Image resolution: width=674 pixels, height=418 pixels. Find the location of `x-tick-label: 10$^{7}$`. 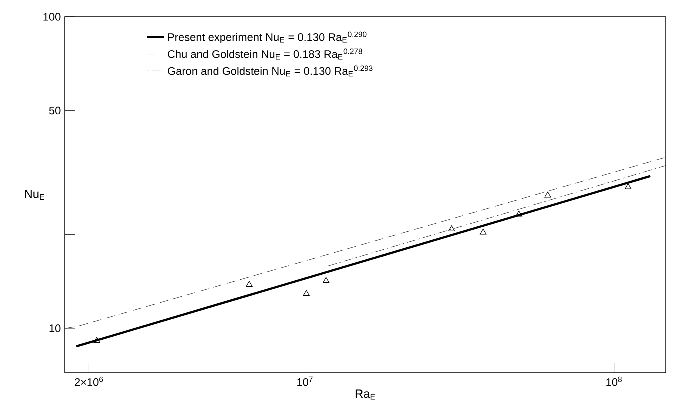

x-tick-label: 10$^{7}$ is located at coordinates (305, 381).